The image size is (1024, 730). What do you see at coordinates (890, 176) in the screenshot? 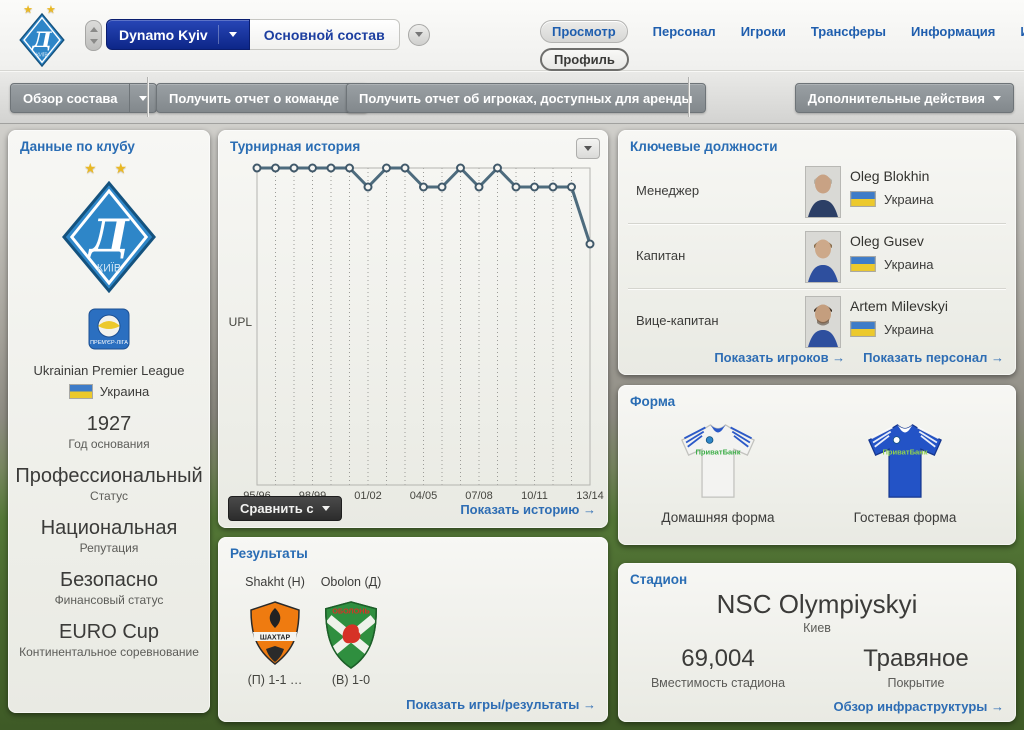
I see `person-name: Oleg Blokhin` at bounding box center [890, 176].